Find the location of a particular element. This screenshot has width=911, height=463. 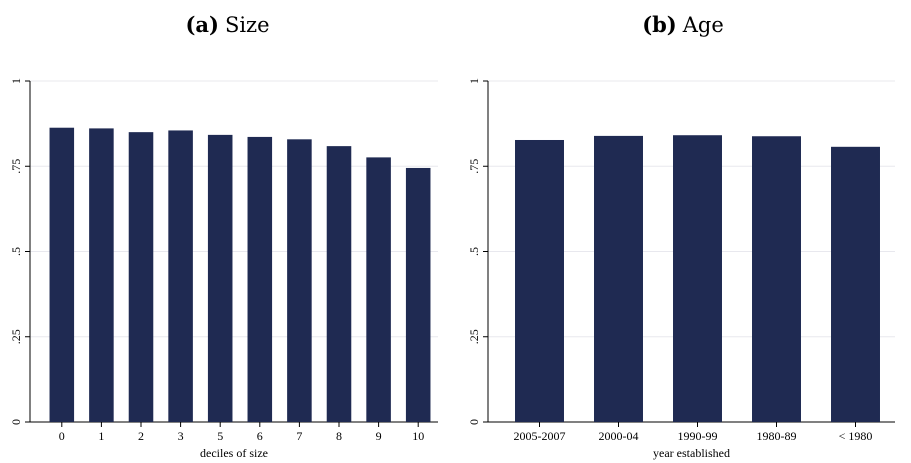

x-tick-label: 1 is located at coordinates (101, 436).